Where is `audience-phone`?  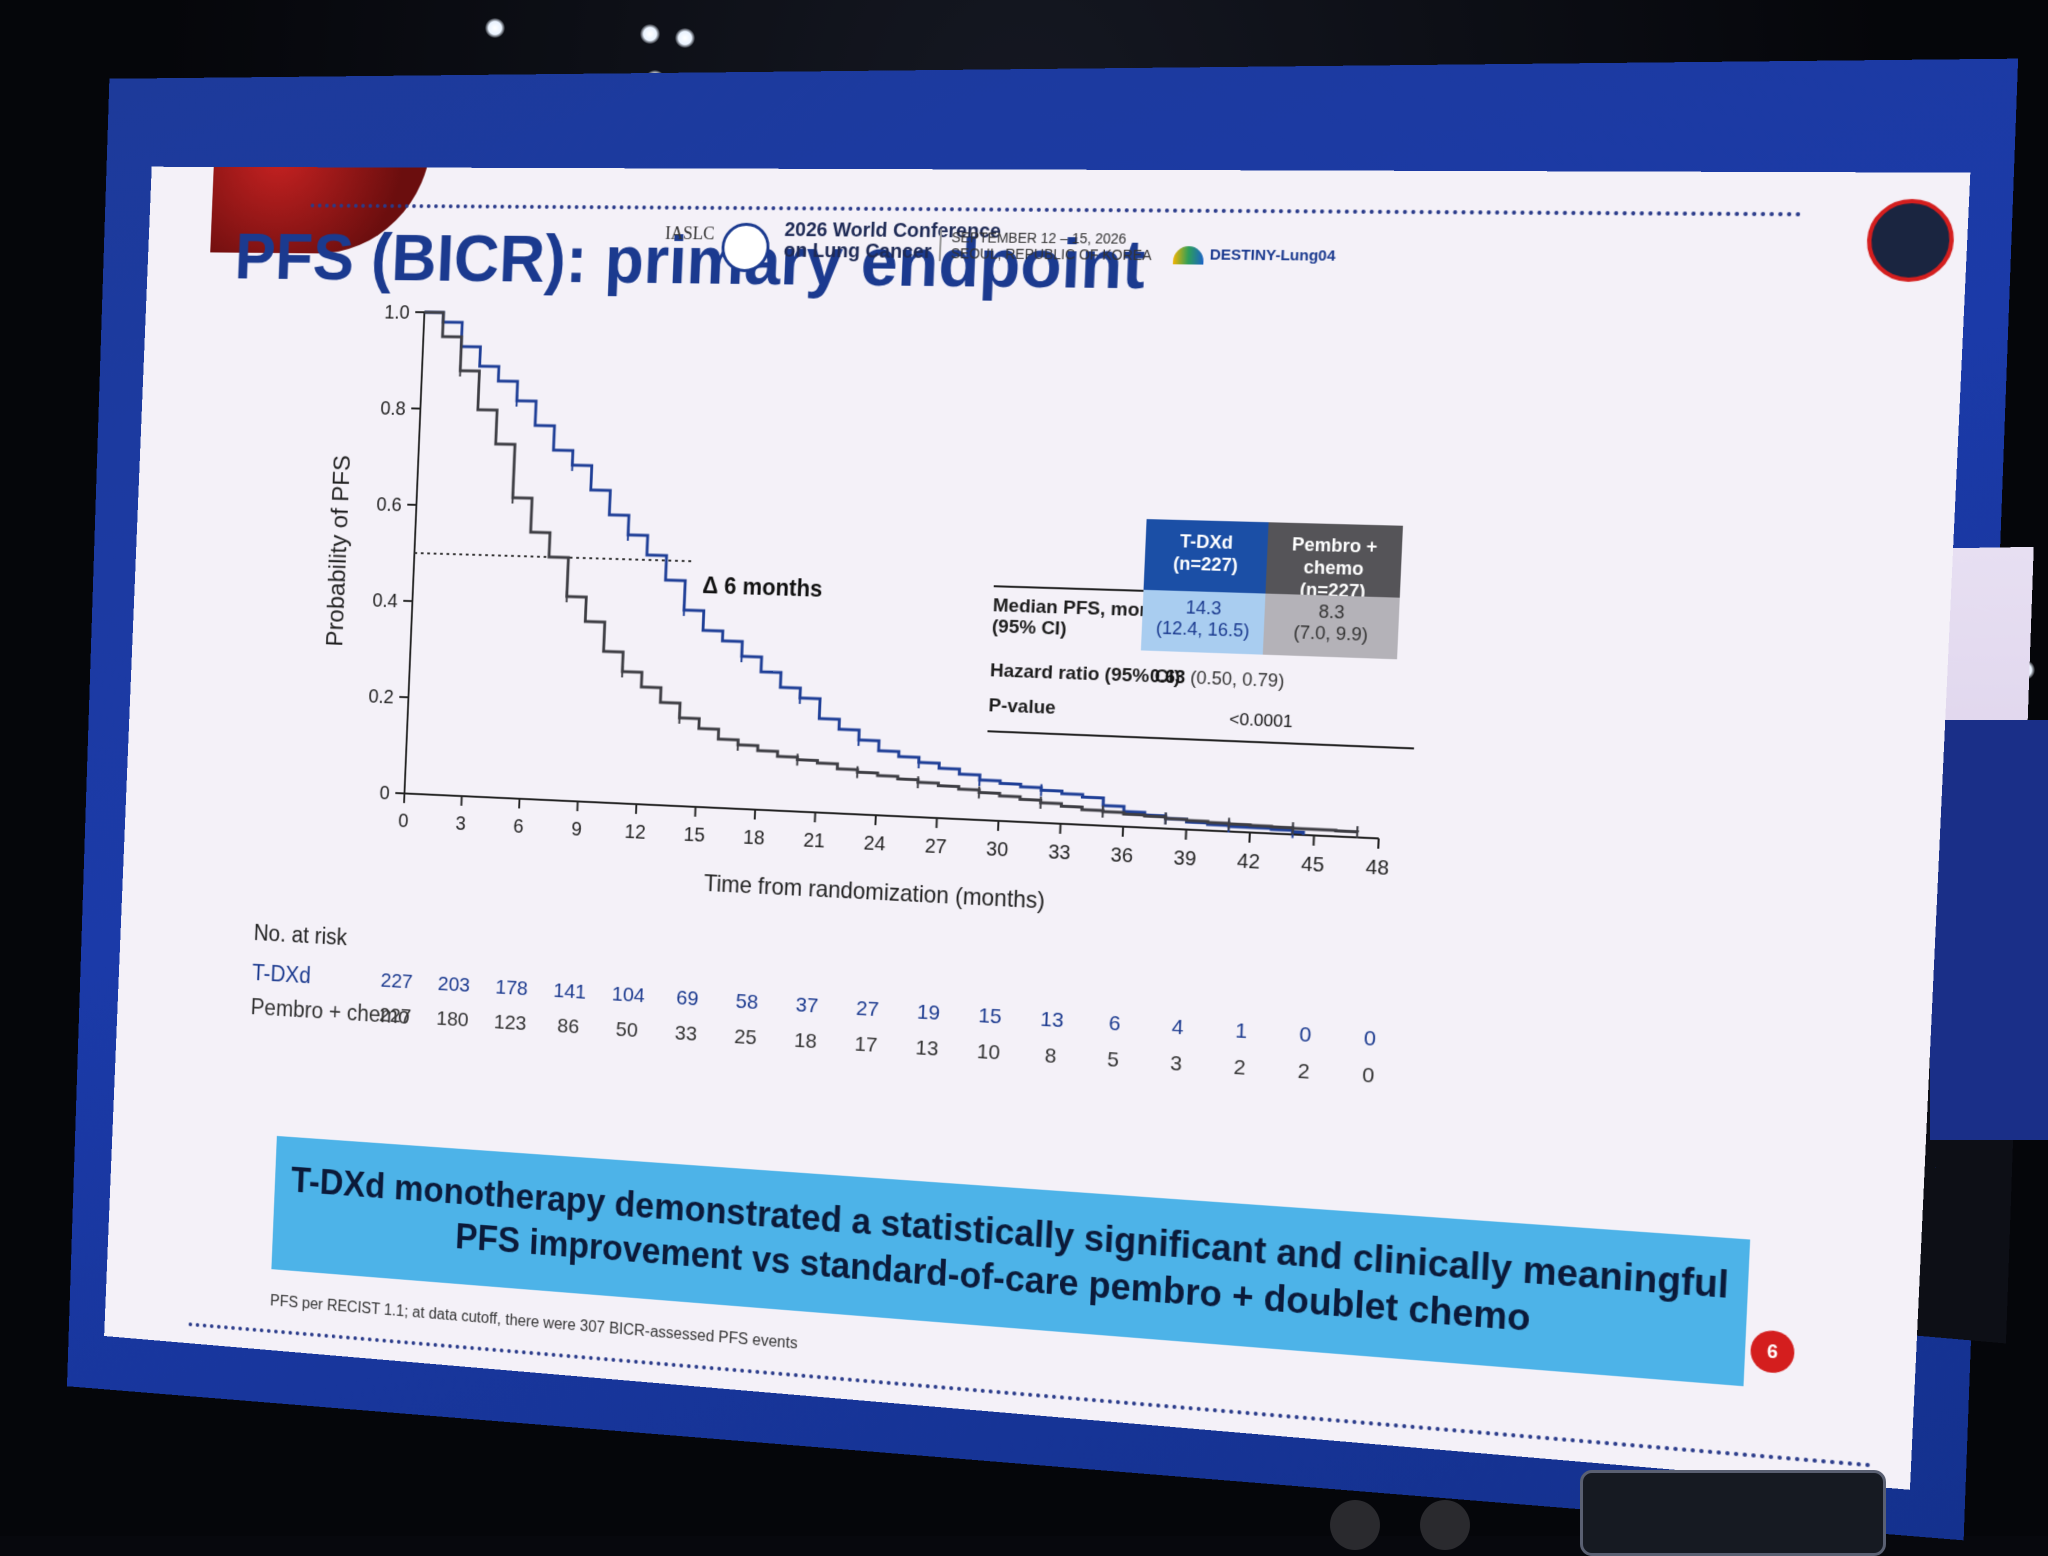
audience-phone is located at coordinates (1733, 1513).